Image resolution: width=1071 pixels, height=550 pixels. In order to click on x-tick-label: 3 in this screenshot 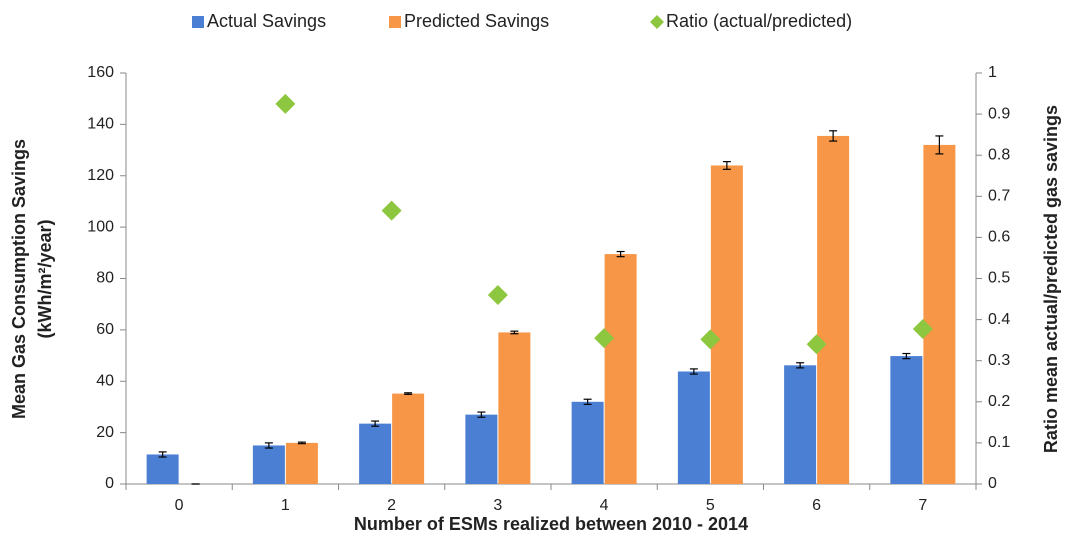, I will do `click(497, 505)`.